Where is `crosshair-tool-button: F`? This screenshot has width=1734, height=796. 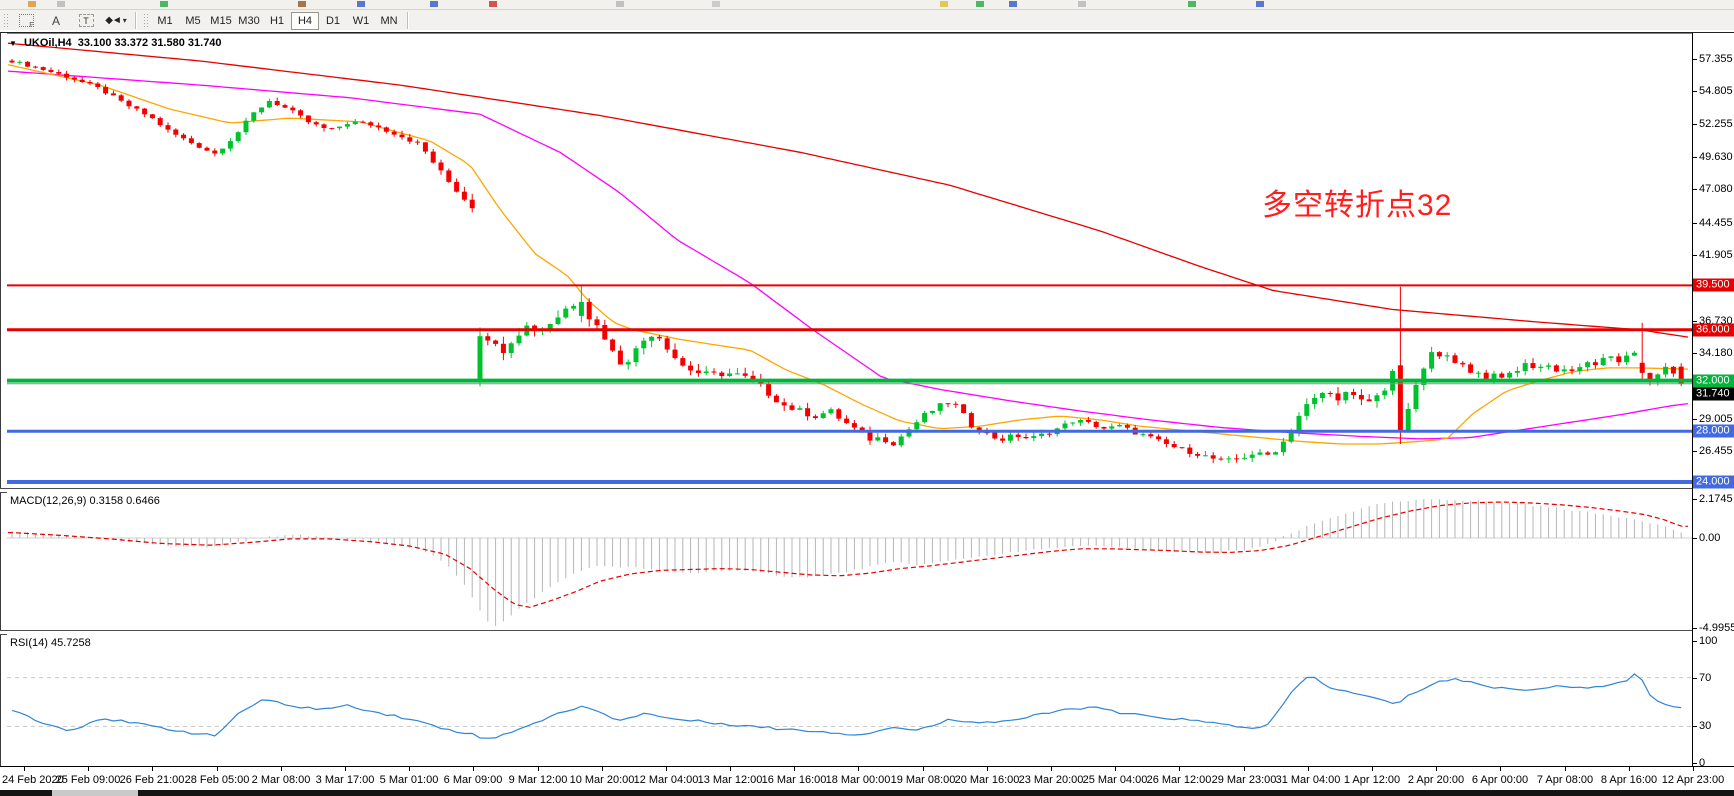
crosshair-tool-button: F is located at coordinates (26, 20).